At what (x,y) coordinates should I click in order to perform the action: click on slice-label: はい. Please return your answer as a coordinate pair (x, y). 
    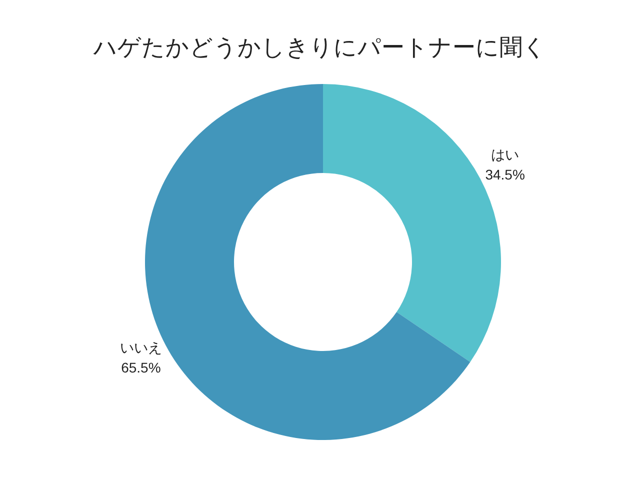
    Looking at the image, I should click on (505, 154).